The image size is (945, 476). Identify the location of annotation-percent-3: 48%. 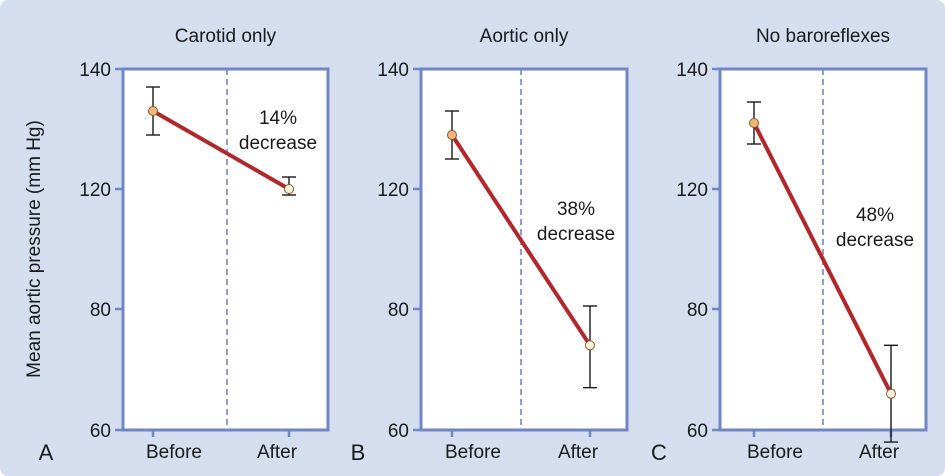
(875, 215).